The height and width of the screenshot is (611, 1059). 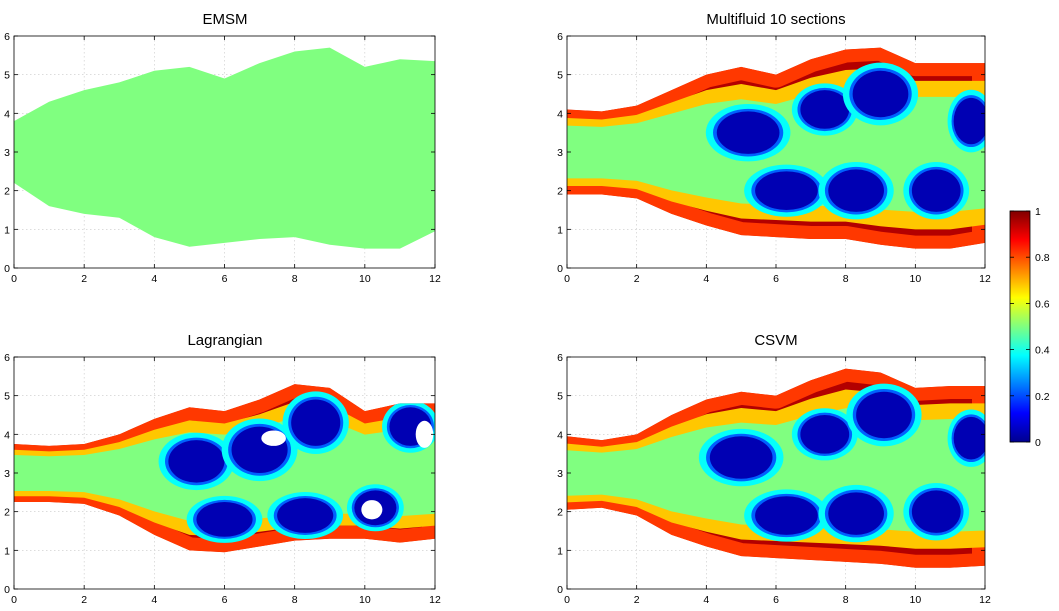 What do you see at coordinates (775, 340) in the screenshot?
I see `panel-title: CSVM` at bounding box center [775, 340].